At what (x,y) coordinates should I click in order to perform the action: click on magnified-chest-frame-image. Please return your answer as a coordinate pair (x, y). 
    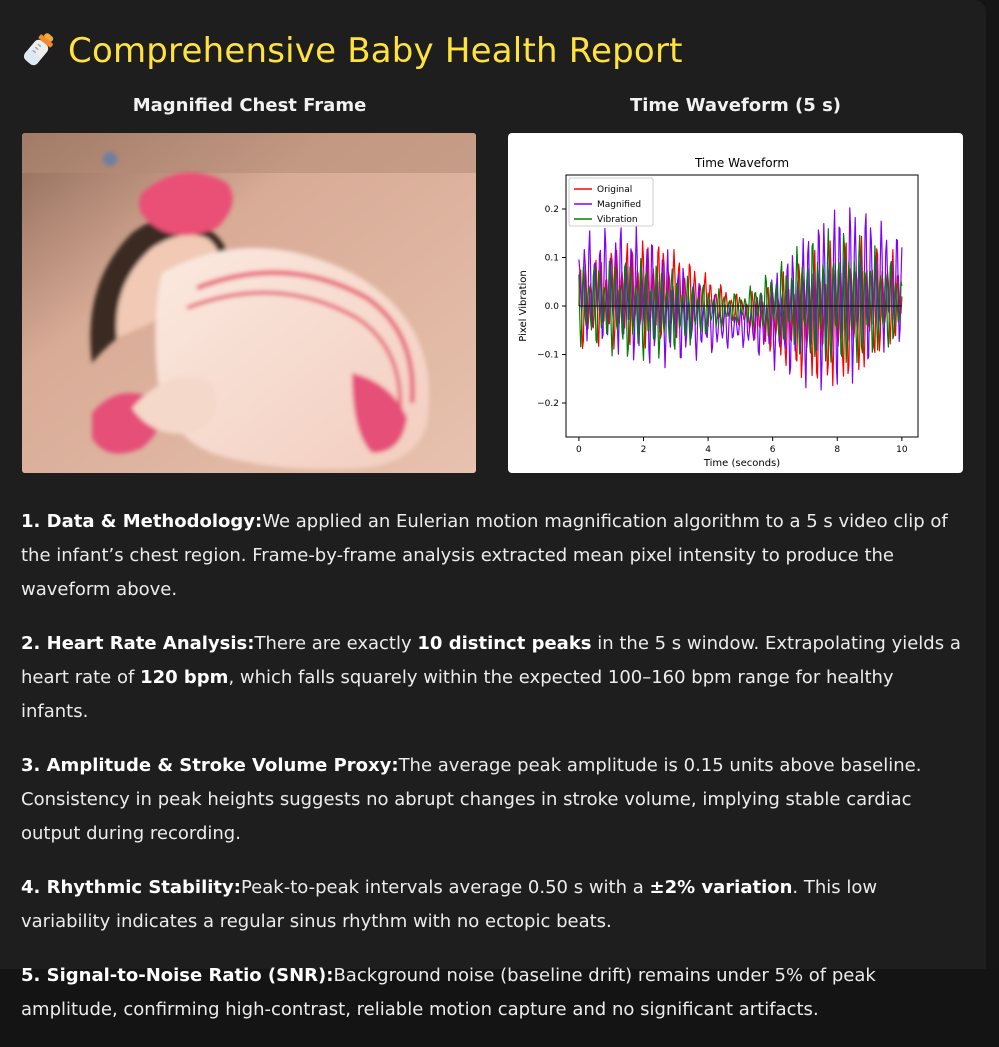
    Looking at the image, I should click on (249, 303).